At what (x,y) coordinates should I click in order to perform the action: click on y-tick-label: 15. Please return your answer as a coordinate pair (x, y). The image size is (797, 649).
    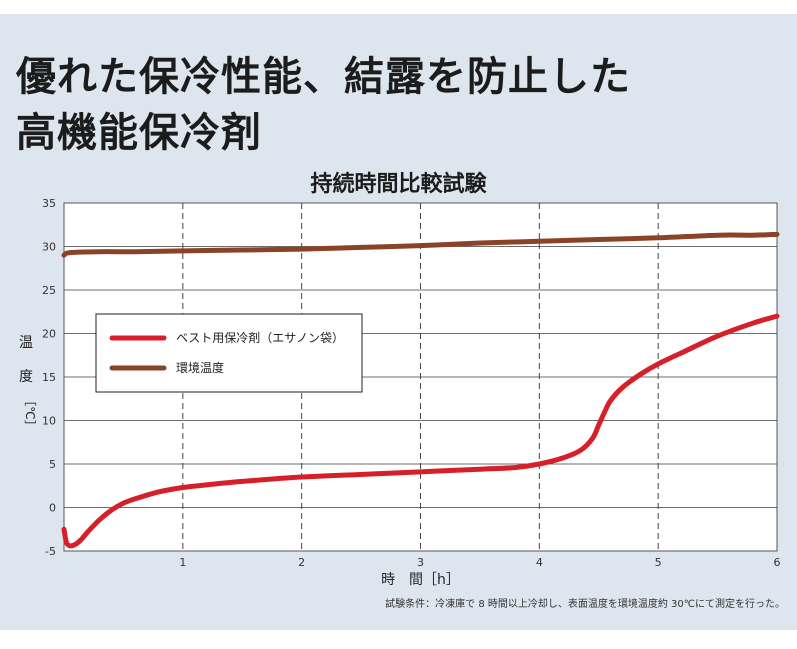
    Looking at the image, I should click on (49, 377).